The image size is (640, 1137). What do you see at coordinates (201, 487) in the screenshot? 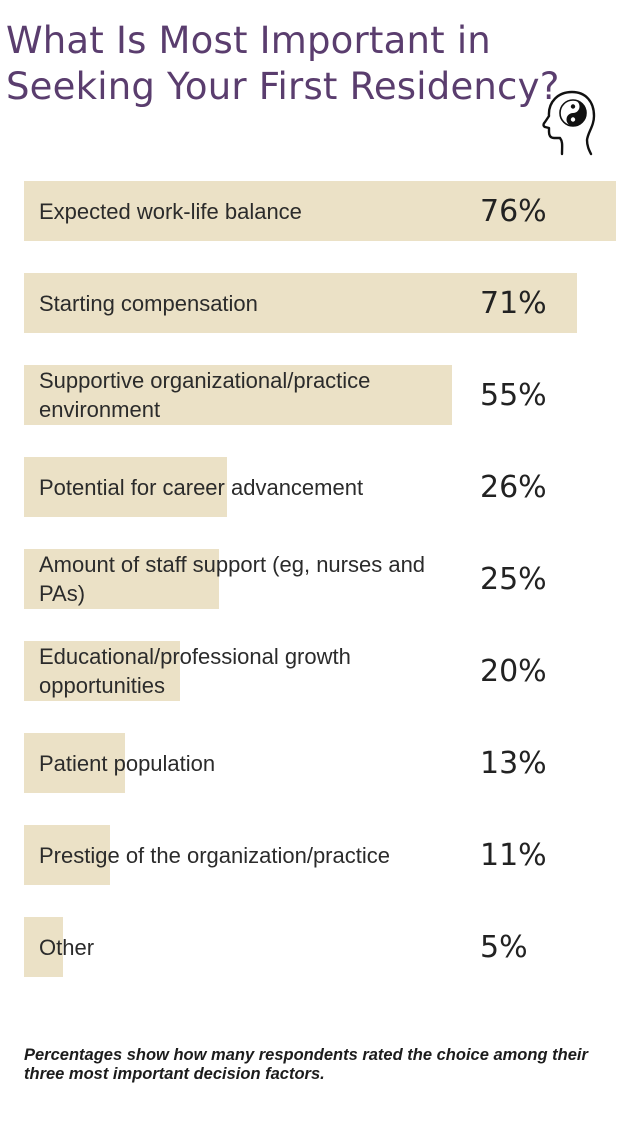
I see `category-label: Potential for career advancement` at bounding box center [201, 487].